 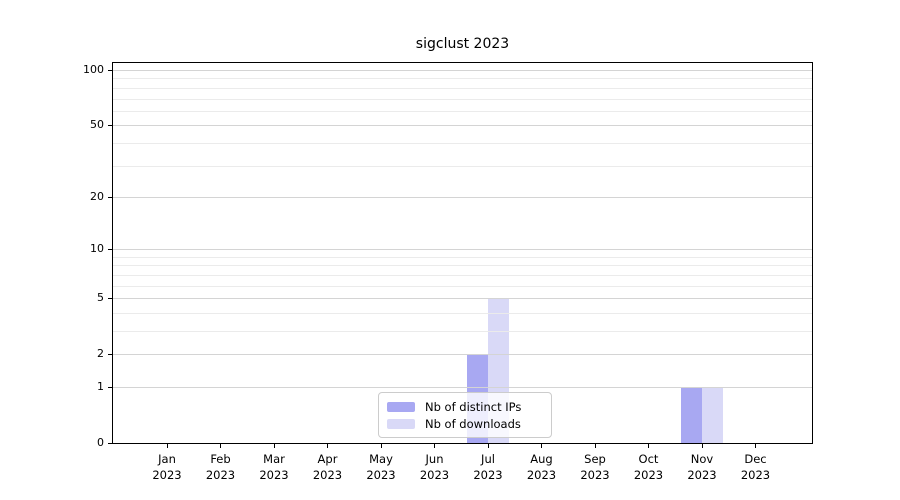 What do you see at coordinates (100, 442) in the screenshot?
I see `y-tick-label: 0` at bounding box center [100, 442].